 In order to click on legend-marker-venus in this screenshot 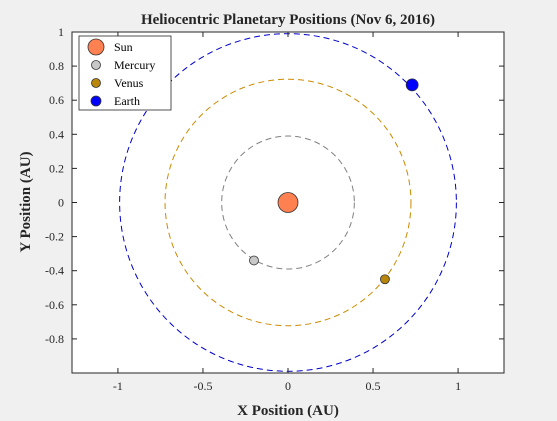, I will do `click(96, 83)`.